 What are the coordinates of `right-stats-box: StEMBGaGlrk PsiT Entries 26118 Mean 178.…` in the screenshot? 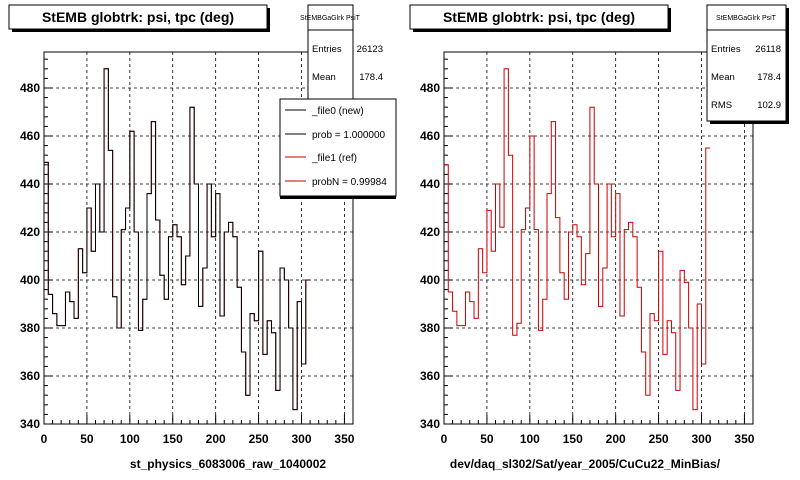 It's located at (747, 64).